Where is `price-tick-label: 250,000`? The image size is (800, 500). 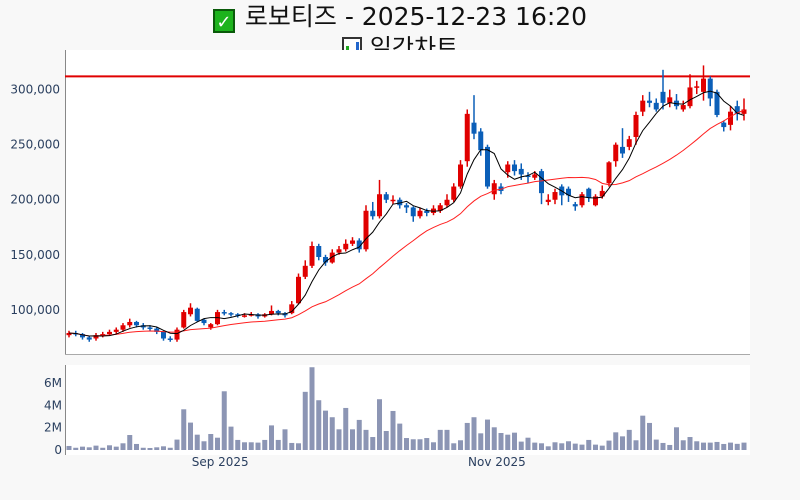 price-tick-label: 250,000 is located at coordinates (35, 145).